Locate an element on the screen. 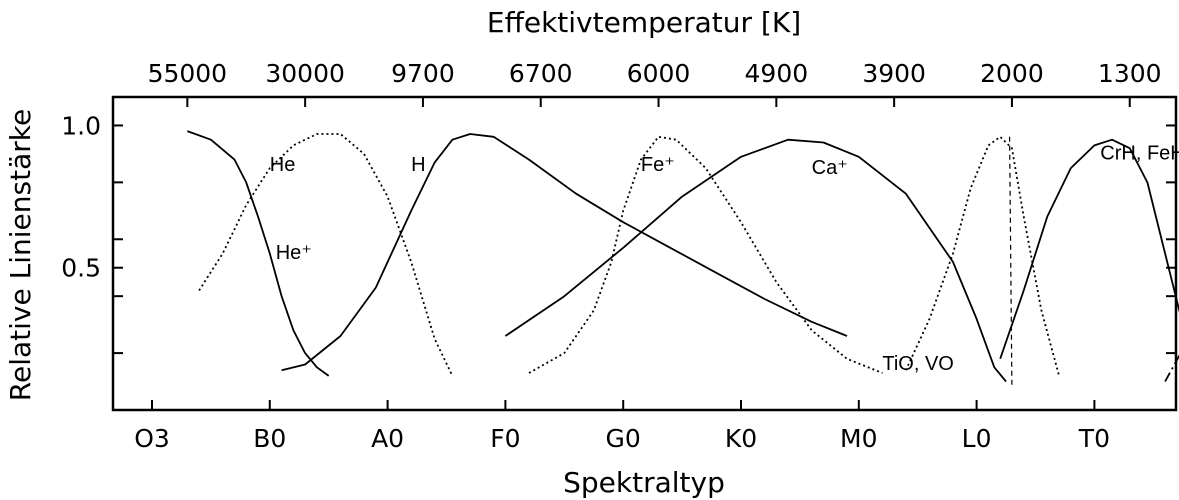 The image size is (1179, 500). top-tick-label: 3900 is located at coordinates (894, 73).